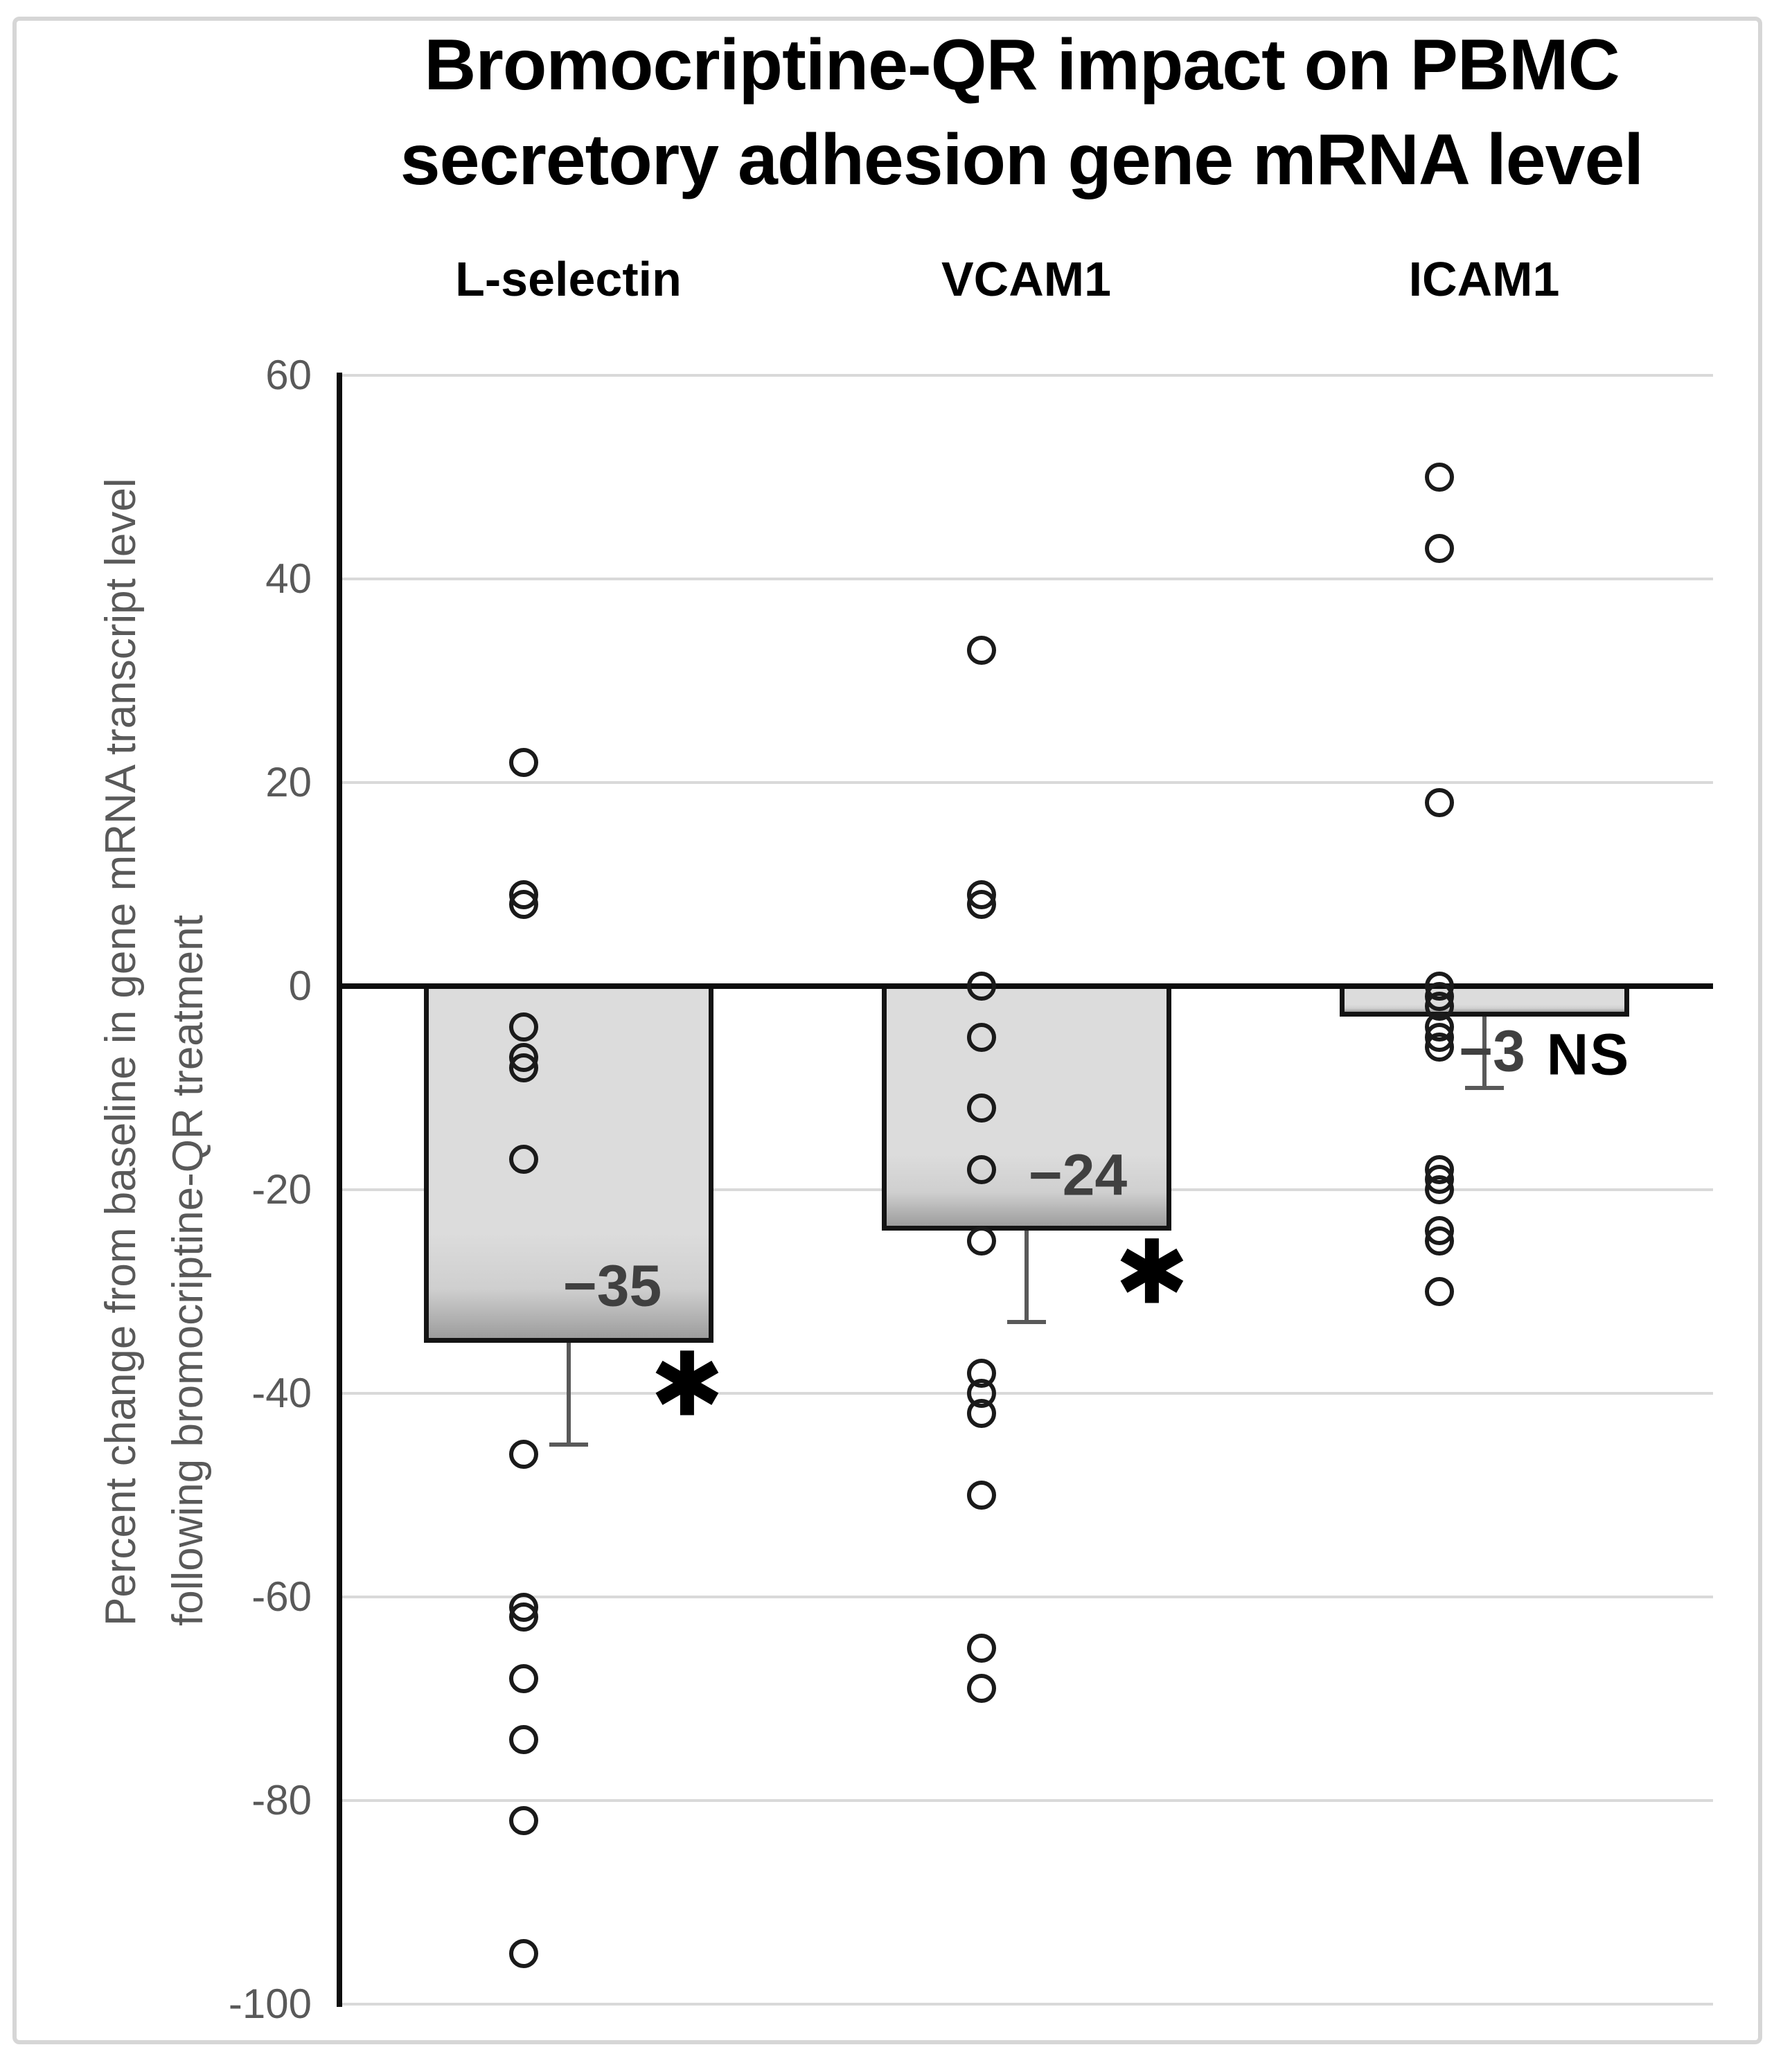 Image resolution: width=1783 pixels, height=2072 pixels. What do you see at coordinates (568, 1163) in the screenshot?
I see `bar-L-selectin` at bounding box center [568, 1163].